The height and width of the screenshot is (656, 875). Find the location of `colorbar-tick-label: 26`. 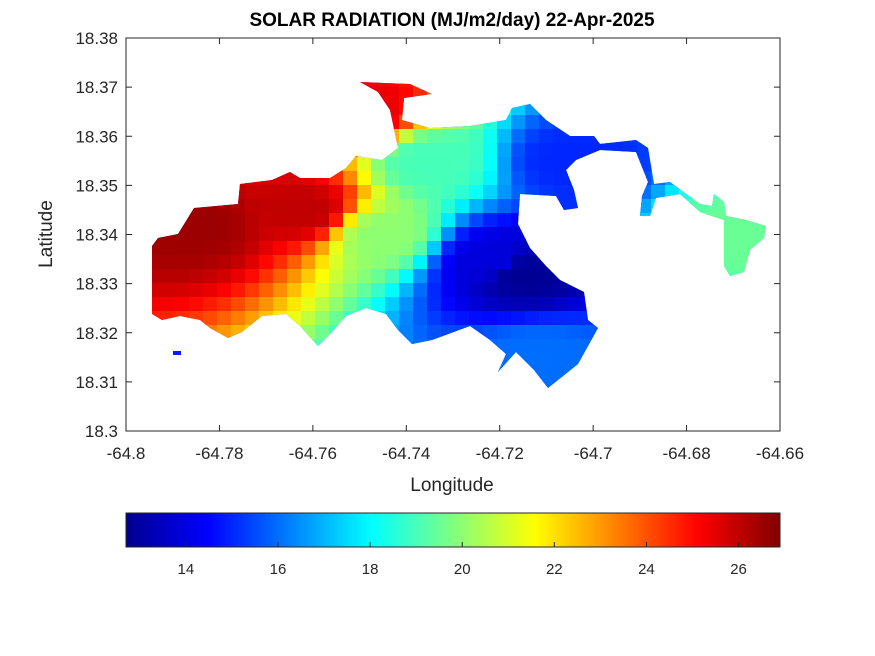

colorbar-tick-label: 26 is located at coordinates (738, 569).